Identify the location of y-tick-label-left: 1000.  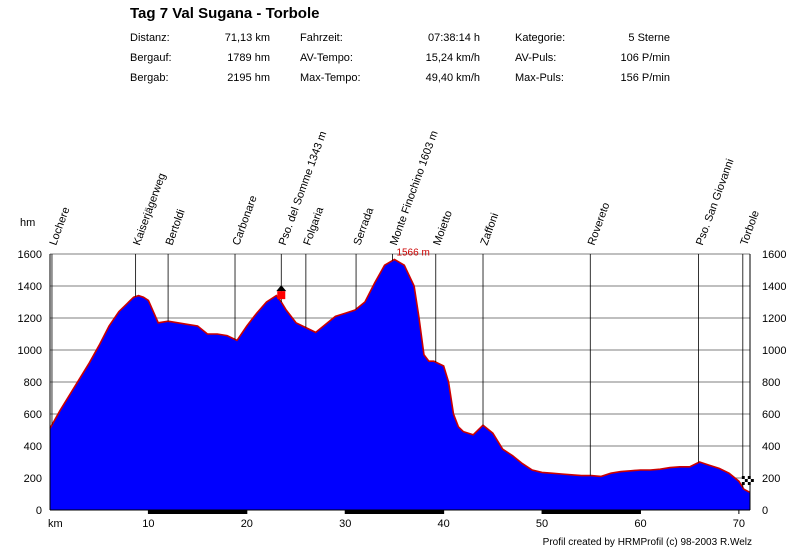
(30, 351).